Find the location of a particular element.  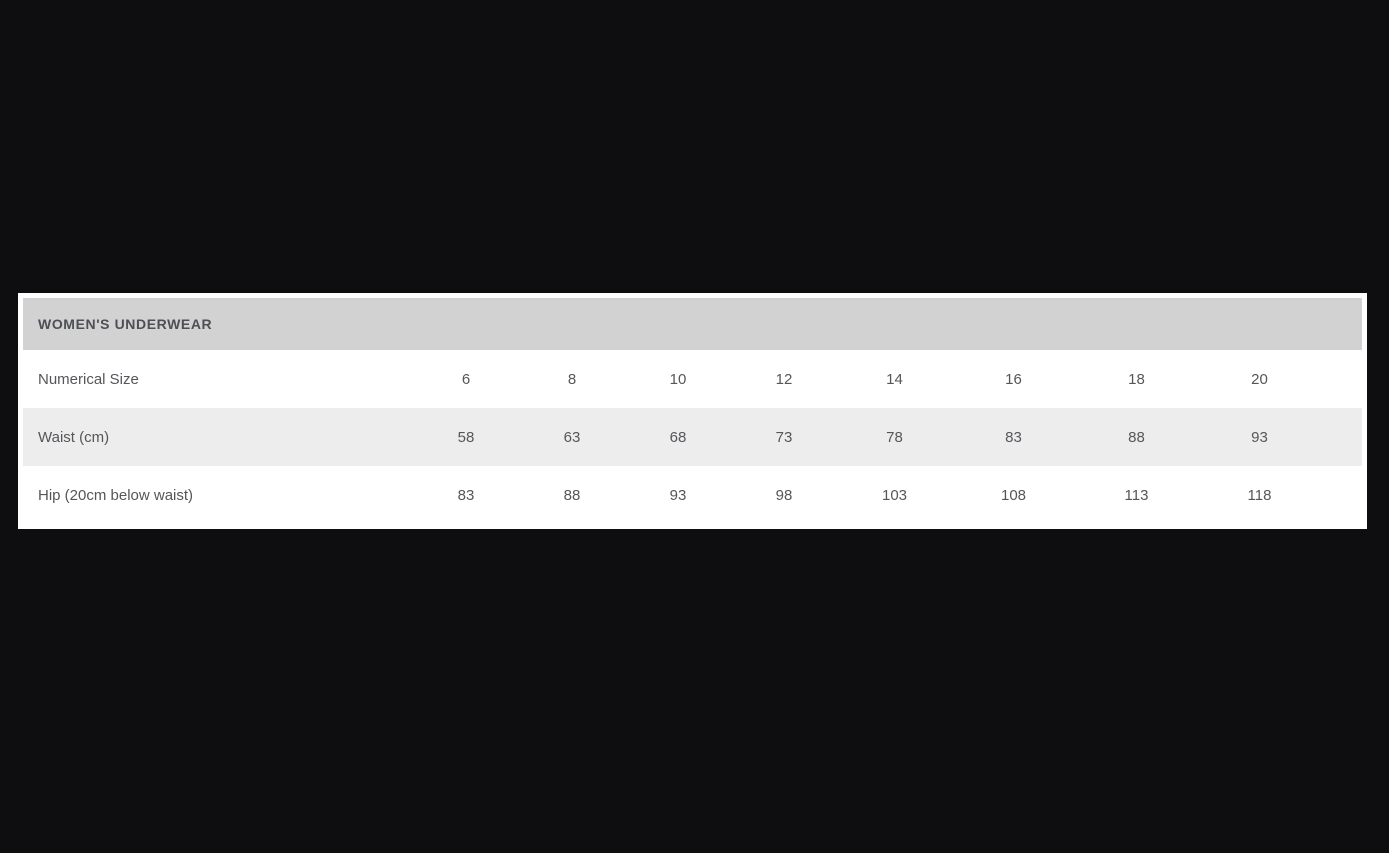

value-cell: 73 is located at coordinates (784, 437).